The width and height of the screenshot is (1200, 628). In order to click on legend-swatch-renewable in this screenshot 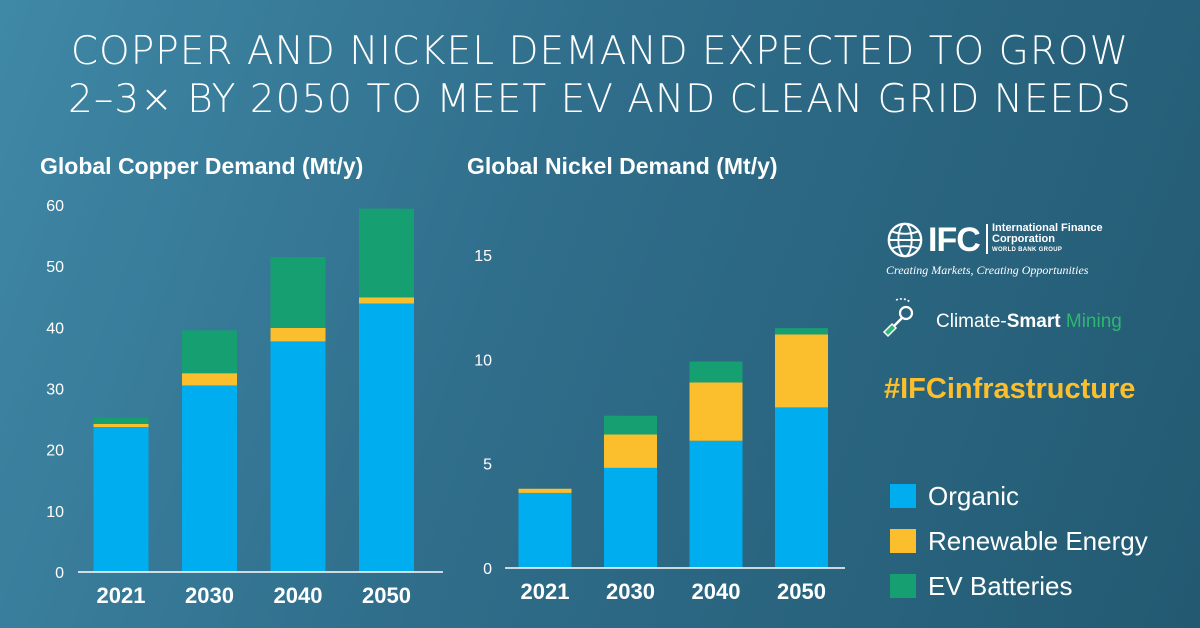, I will do `click(903, 541)`.